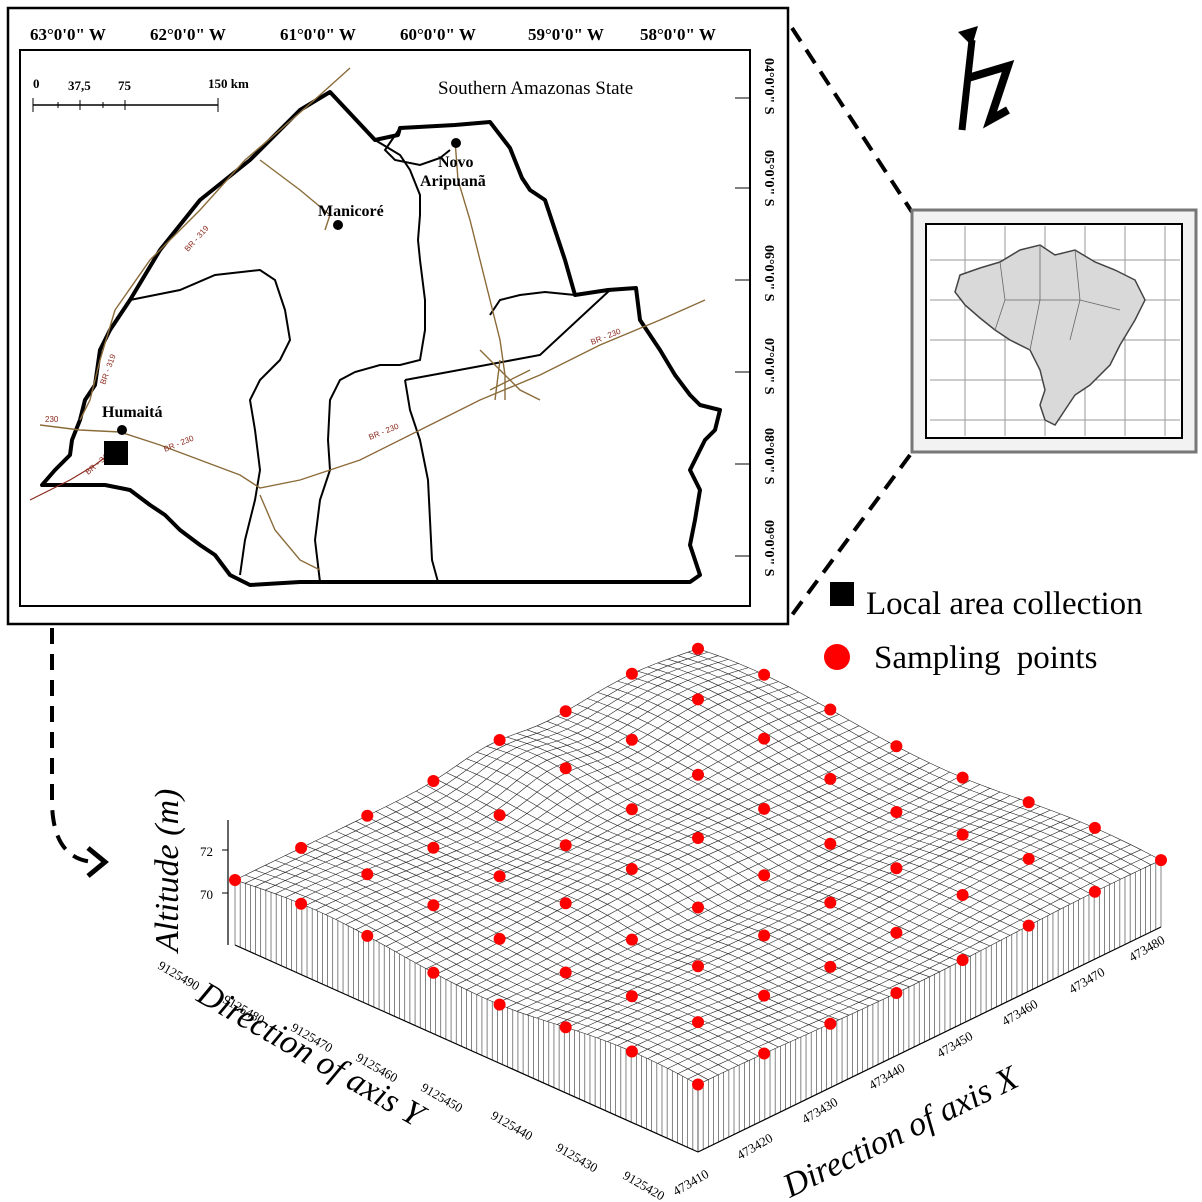 The height and width of the screenshot is (1202, 1202). I want to click on scale-label: 37,5, so click(79, 85).